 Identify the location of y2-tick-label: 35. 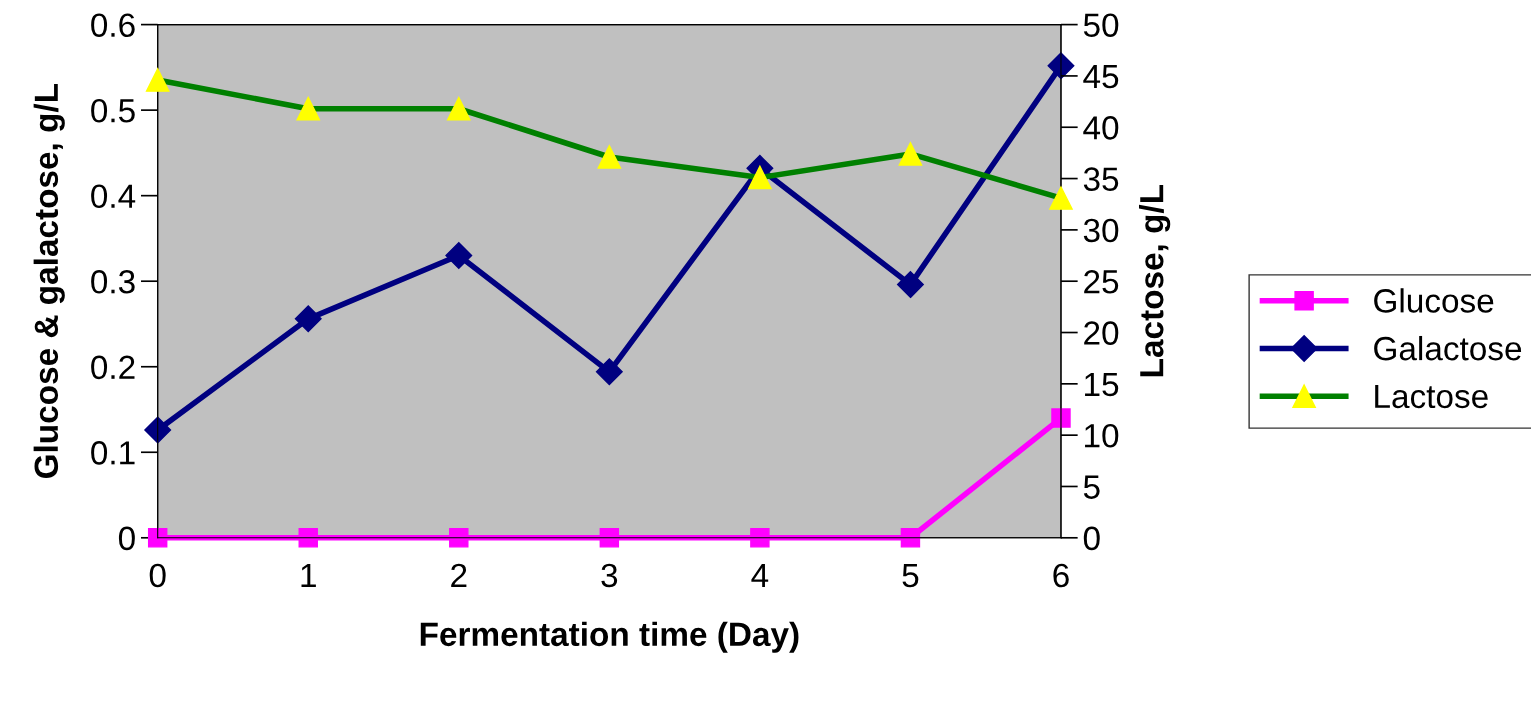
(1101, 179).